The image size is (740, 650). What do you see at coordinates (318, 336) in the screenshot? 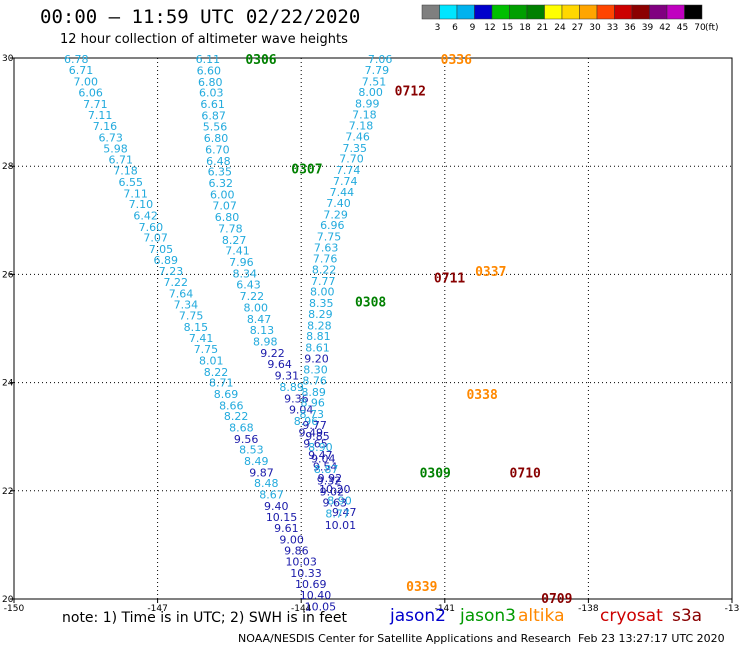
I see `swh-point: 8.81` at bounding box center [318, 336].